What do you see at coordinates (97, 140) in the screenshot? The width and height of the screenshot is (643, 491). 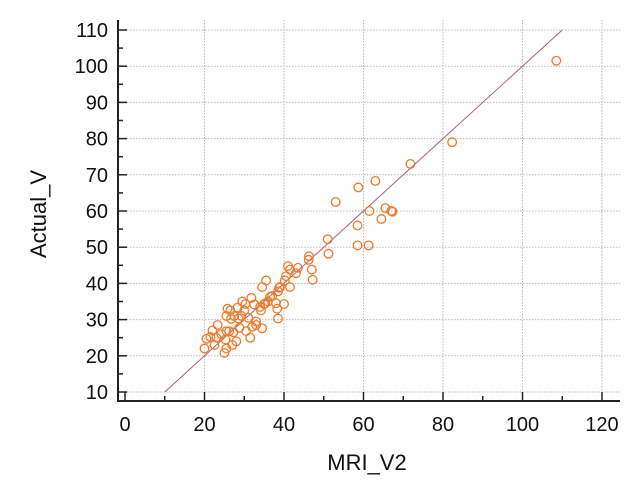 I see `y-tick-label: 80` at bounding box center [97, 140].